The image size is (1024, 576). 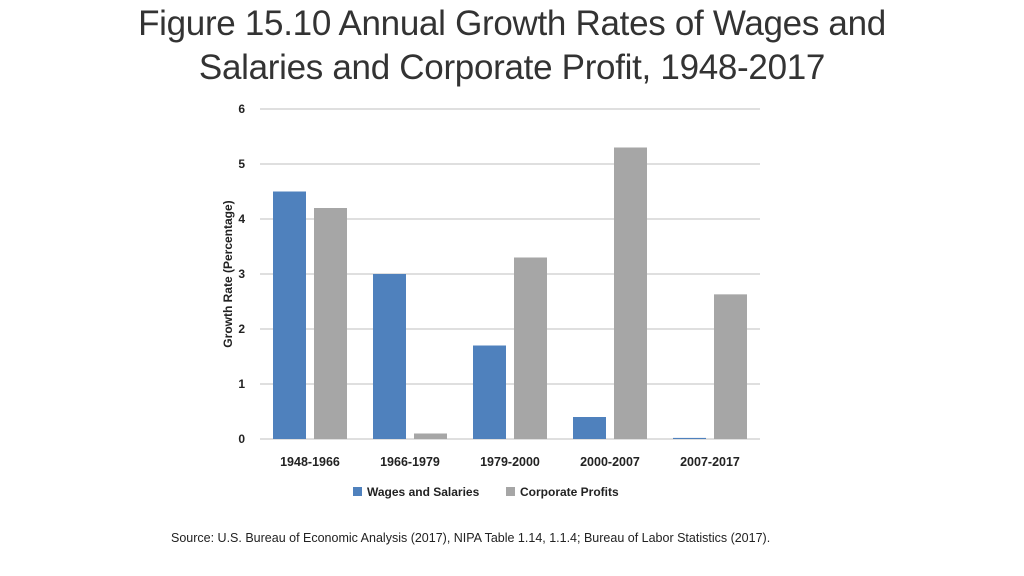 What do you see at coordinates (241, 109) in the screenshot?
I see `y-tick-label: 6` at bounding box center [241, 109].